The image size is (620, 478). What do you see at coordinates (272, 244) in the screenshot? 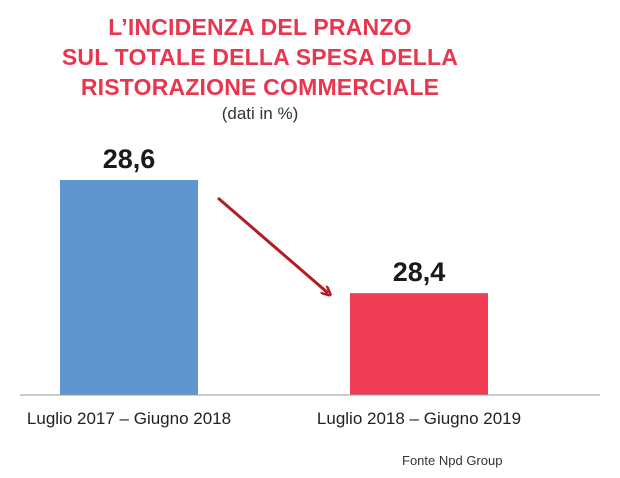
I see `decrease-arrow-icon` at bounding box center [272, 244].